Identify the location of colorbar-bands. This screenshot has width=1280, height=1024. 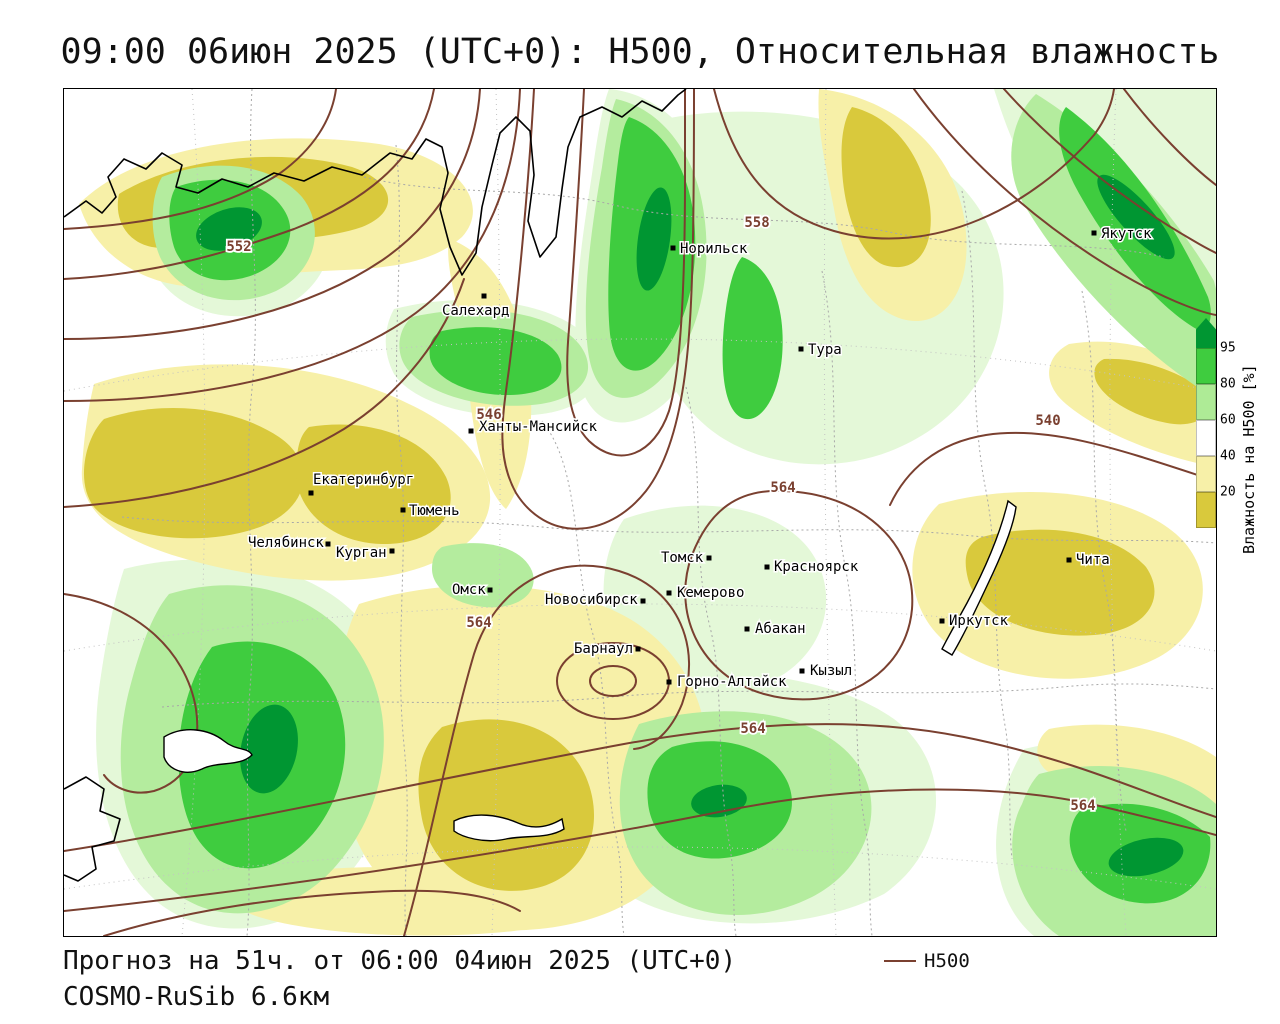
(1206, 423).